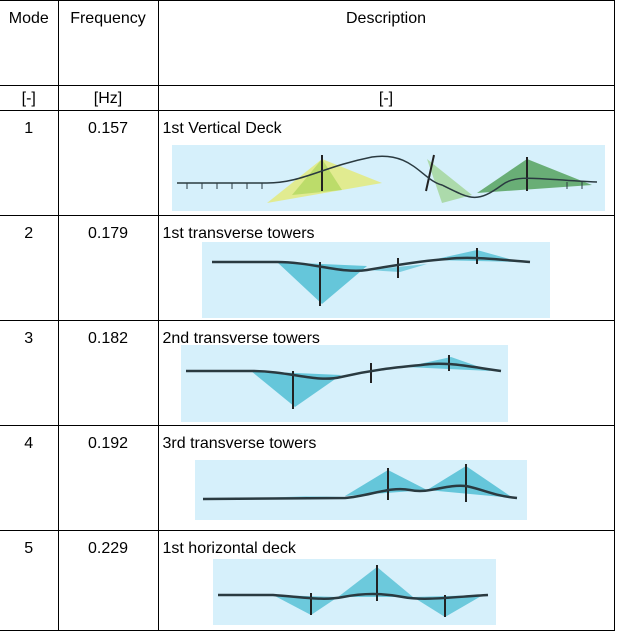 The image size is (621, 640). I want to click on unit-description: [-], so click(386, 98).